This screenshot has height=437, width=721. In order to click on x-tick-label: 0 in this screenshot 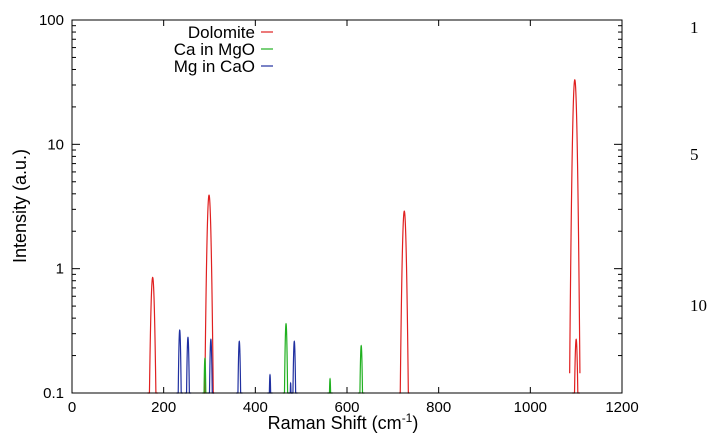, I will do `click(72, 407)`.